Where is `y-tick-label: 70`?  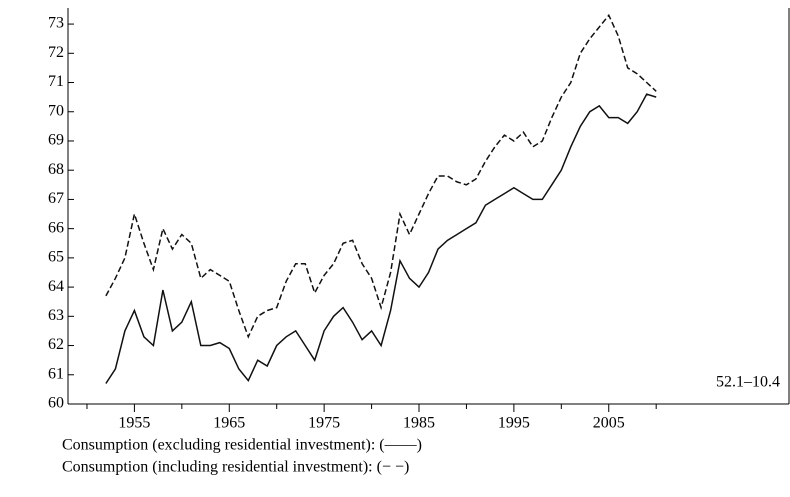
y-tick-label: 70 is located at coordinates (56, 110).